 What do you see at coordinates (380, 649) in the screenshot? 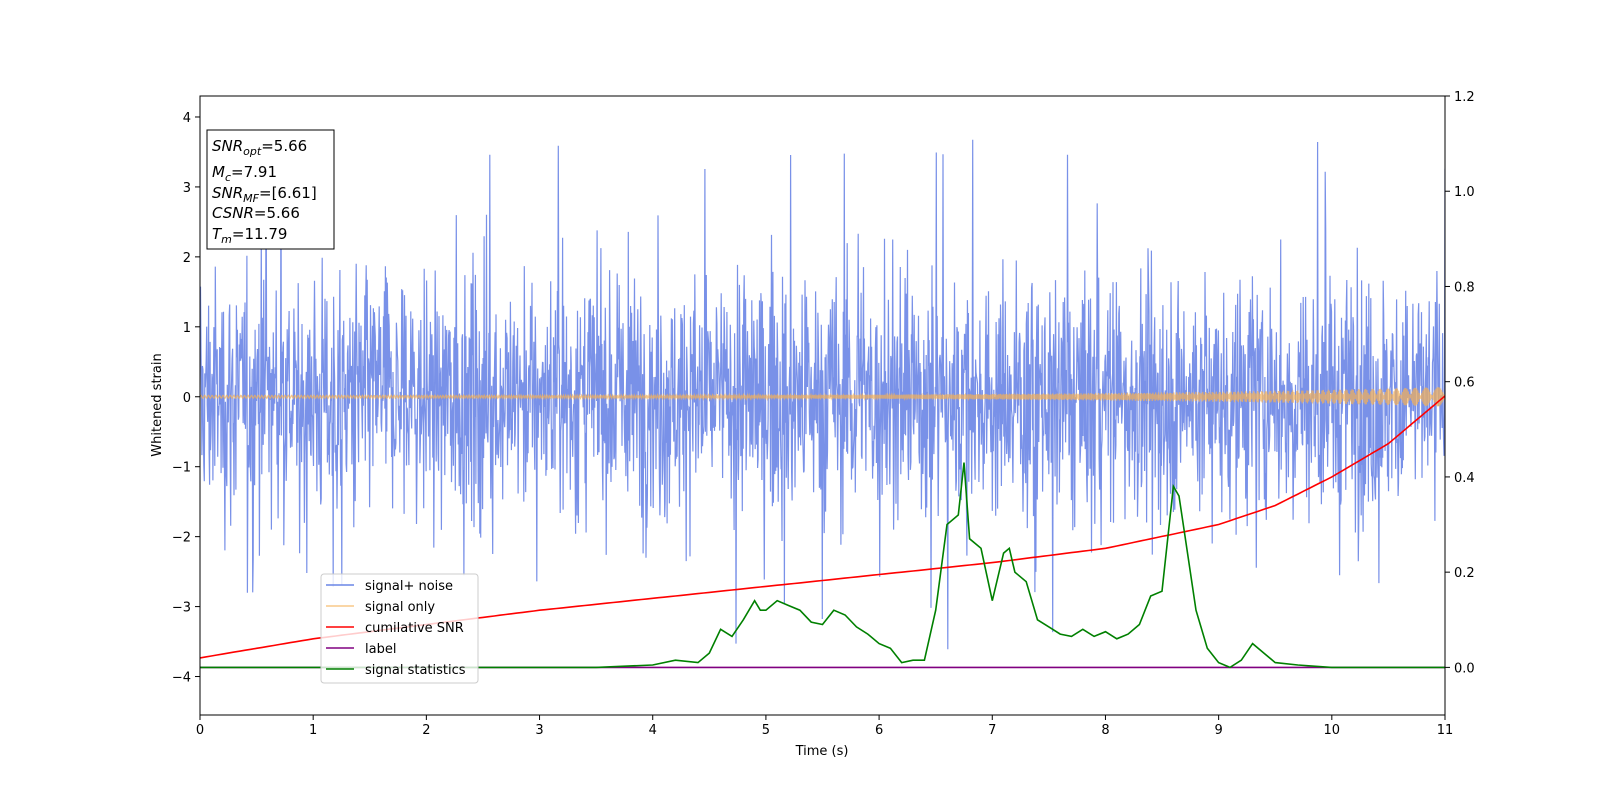
I see `legend-label-label: label` at bounding box center [380, 649].